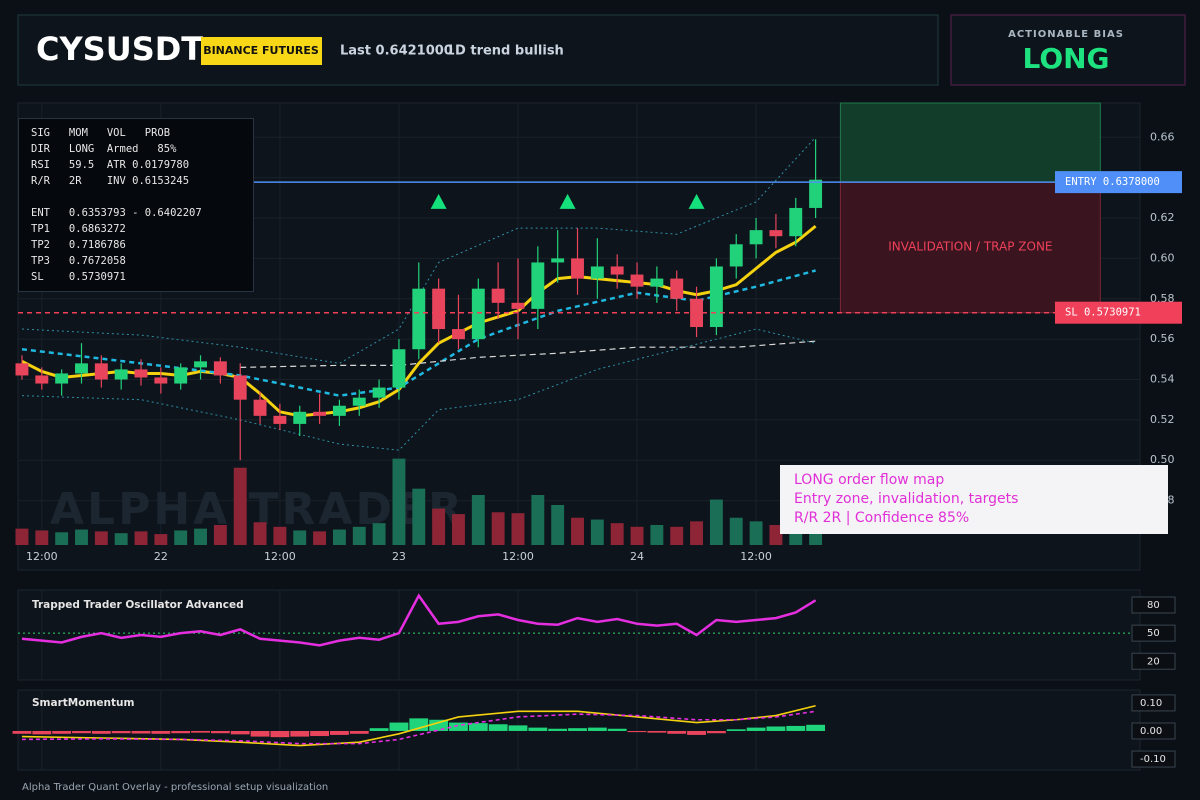 Image resolution: width=1200 pixels, height=800 pixels. I want to click on annotation-line: Entry zone, invalidation, targets, so click(906, 499).